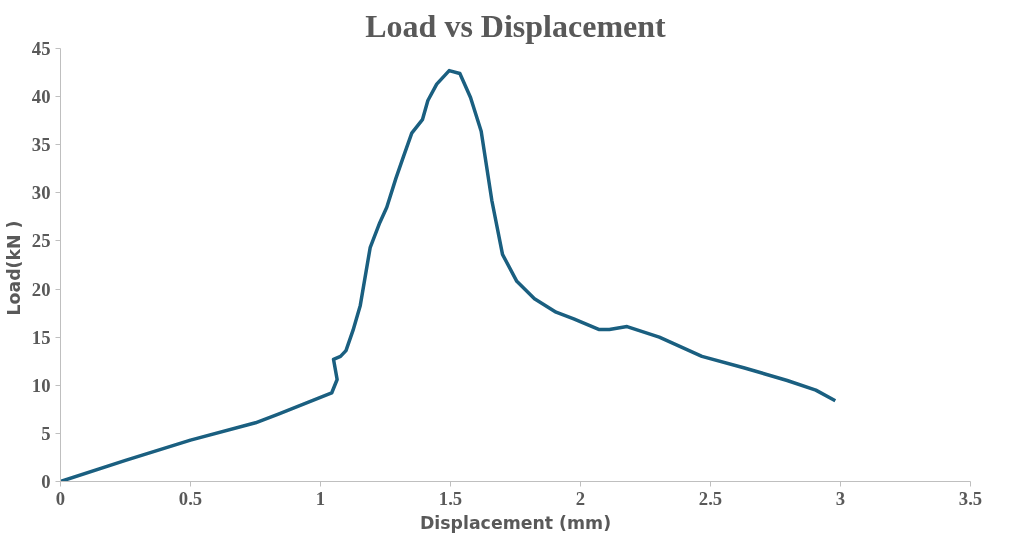  Describe the element at coordinates (13, 268) in the screenshot. I see `y-axis-title: Load(kN )` at that location.